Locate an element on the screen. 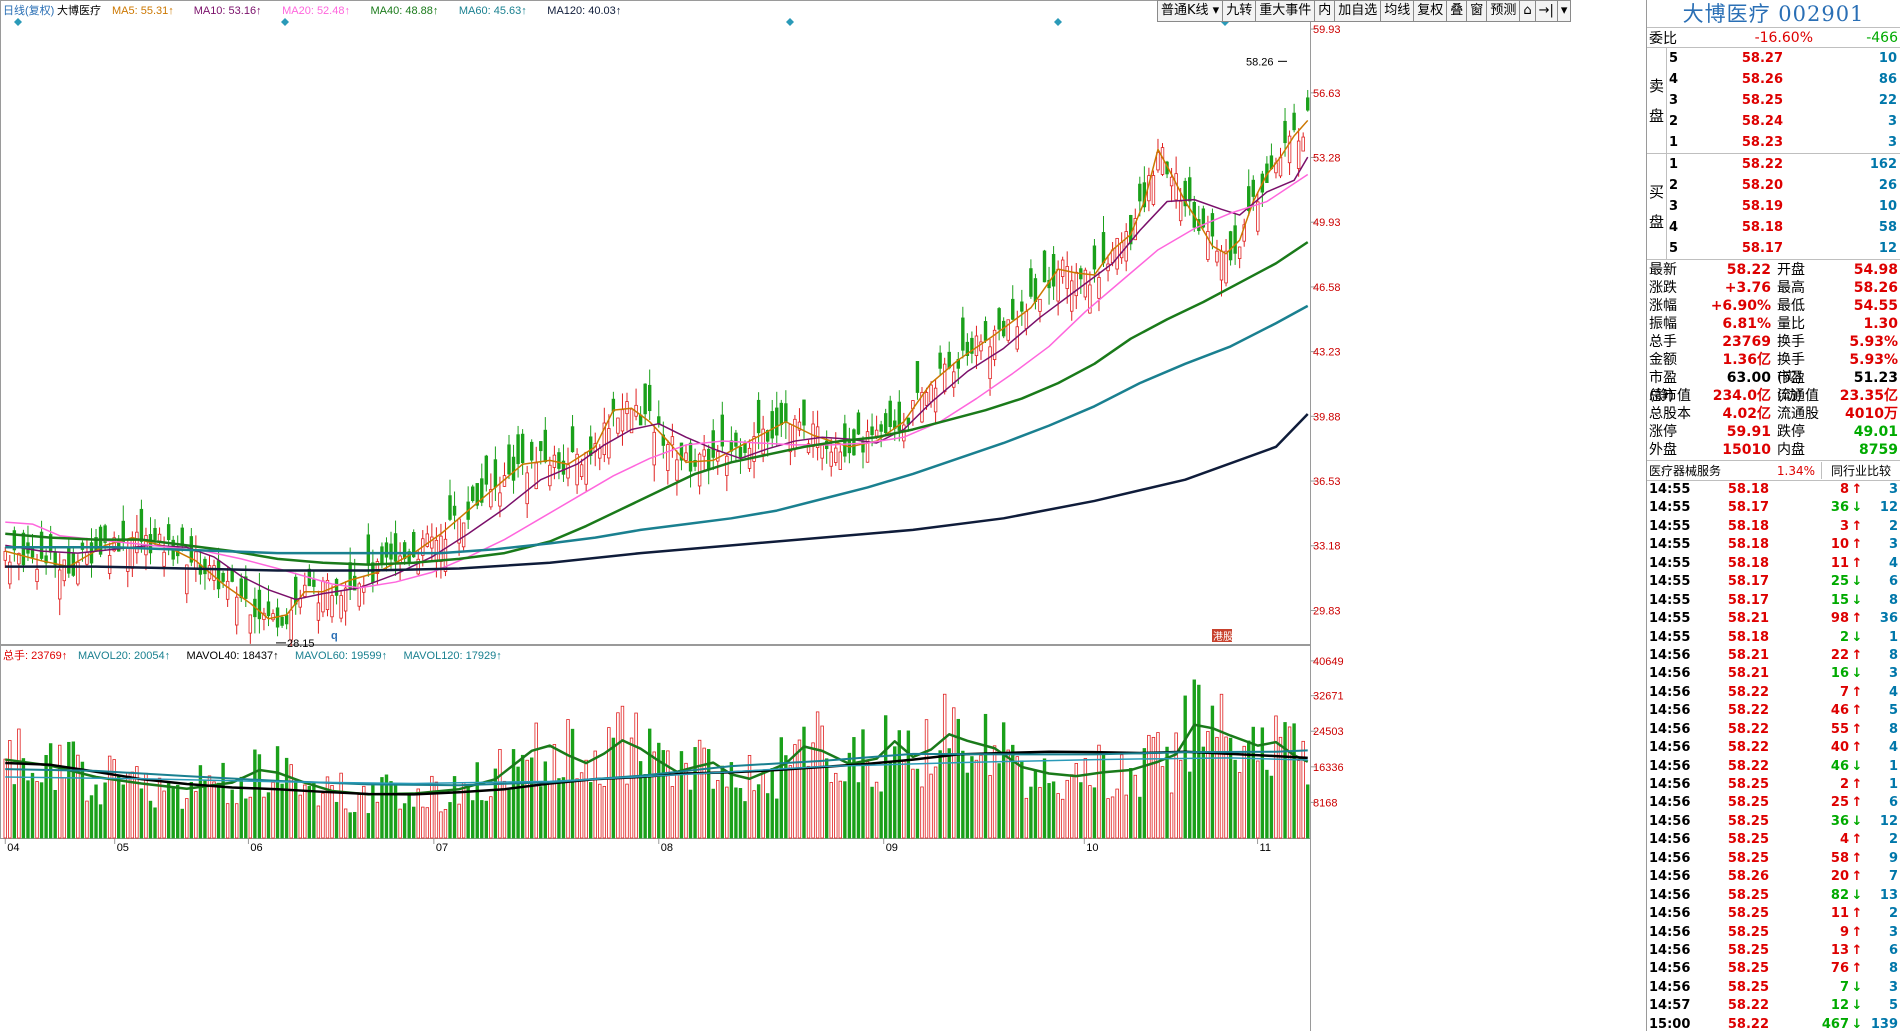  order-volume: 3 is located at coordinates (1892, 121).